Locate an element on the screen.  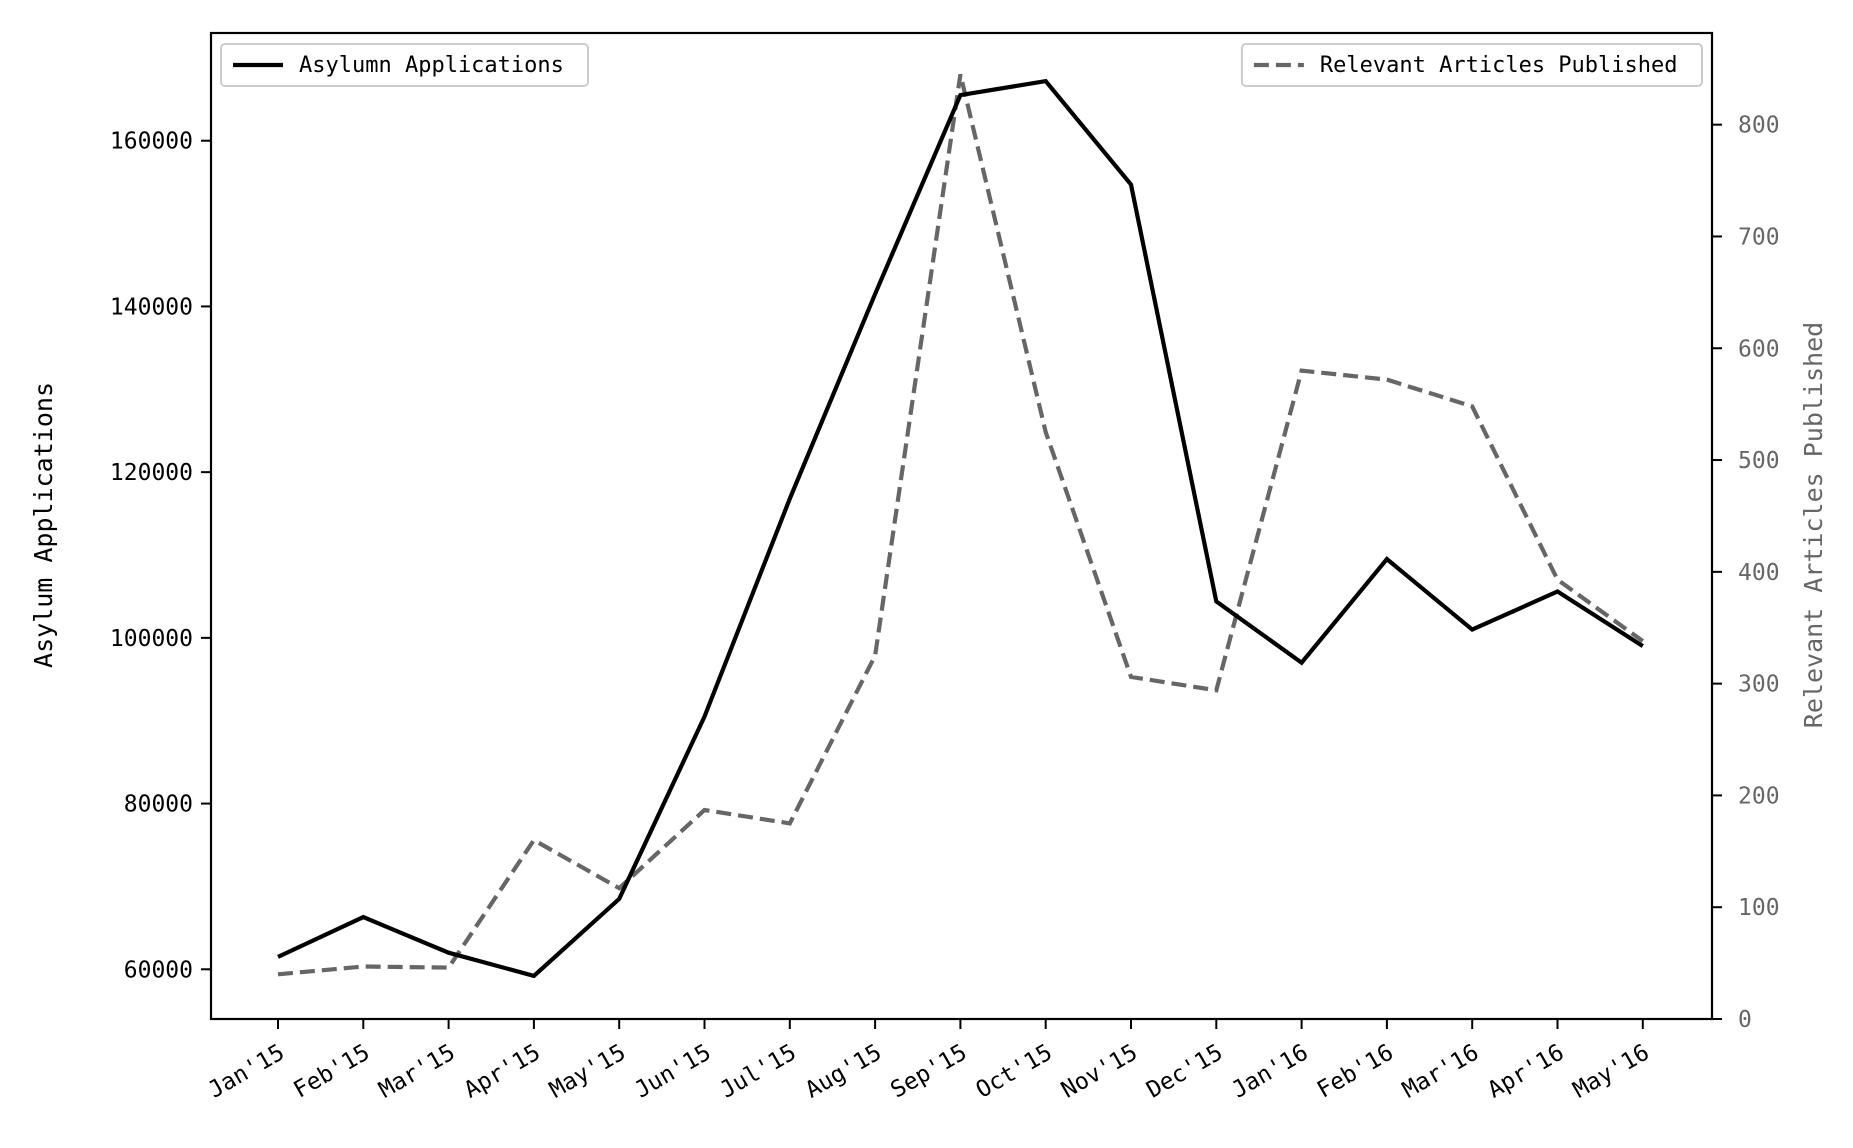
right-y-tick-label: 100 is located at coordinates (1759, 908).